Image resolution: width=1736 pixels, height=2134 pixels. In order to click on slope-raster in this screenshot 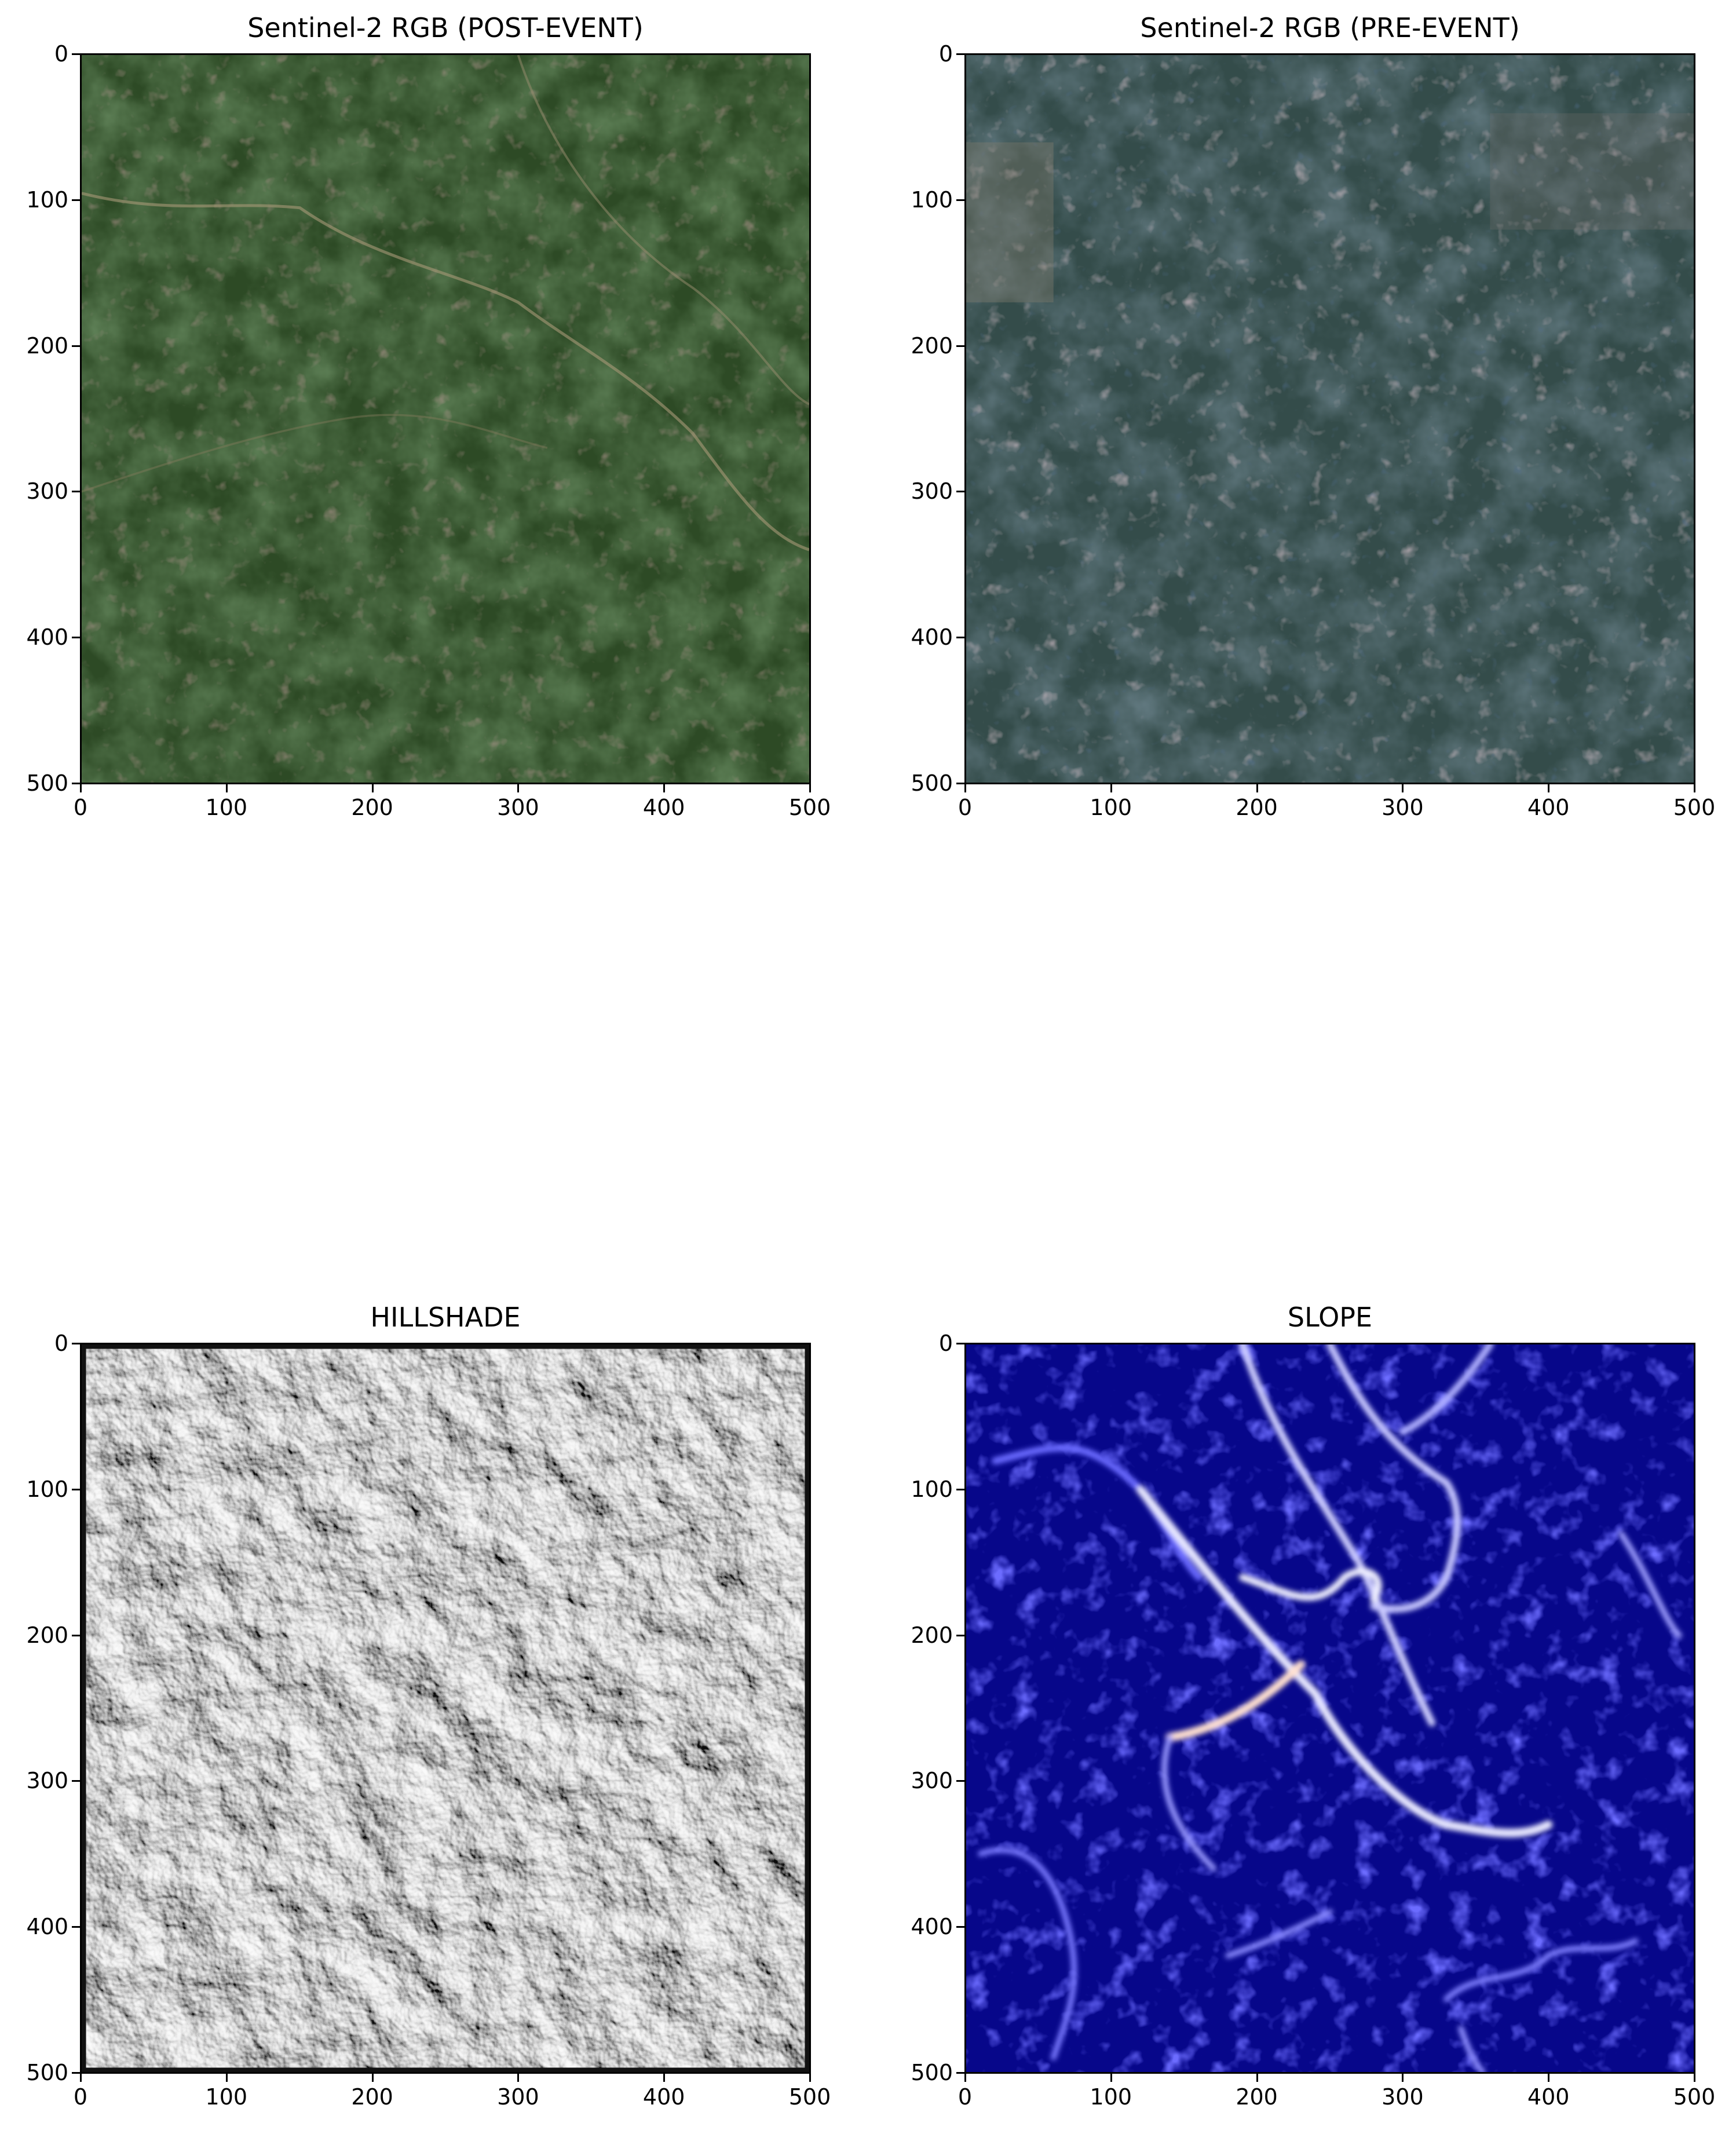, I will do `click(1330, 1708)`.